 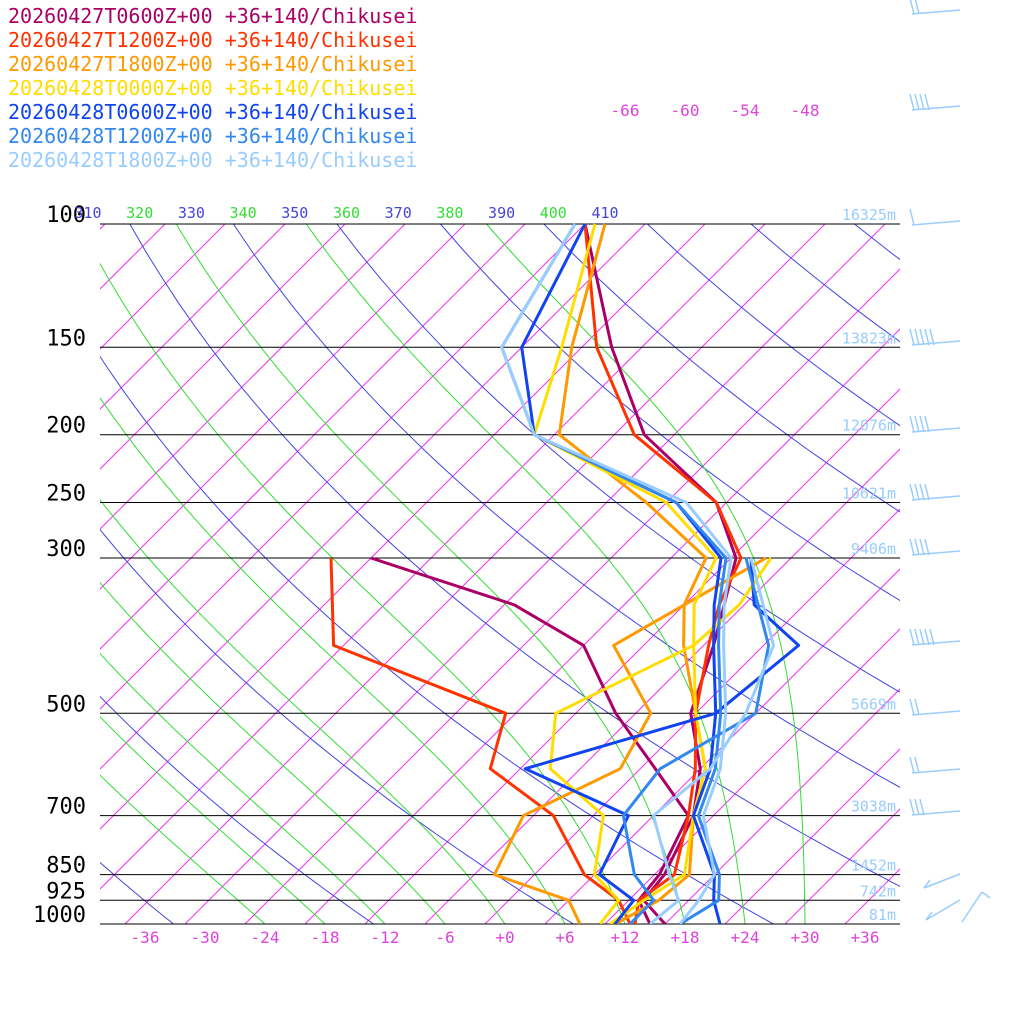 I want to click on temperature-tick-label: +6, so click(x=564, y=937).